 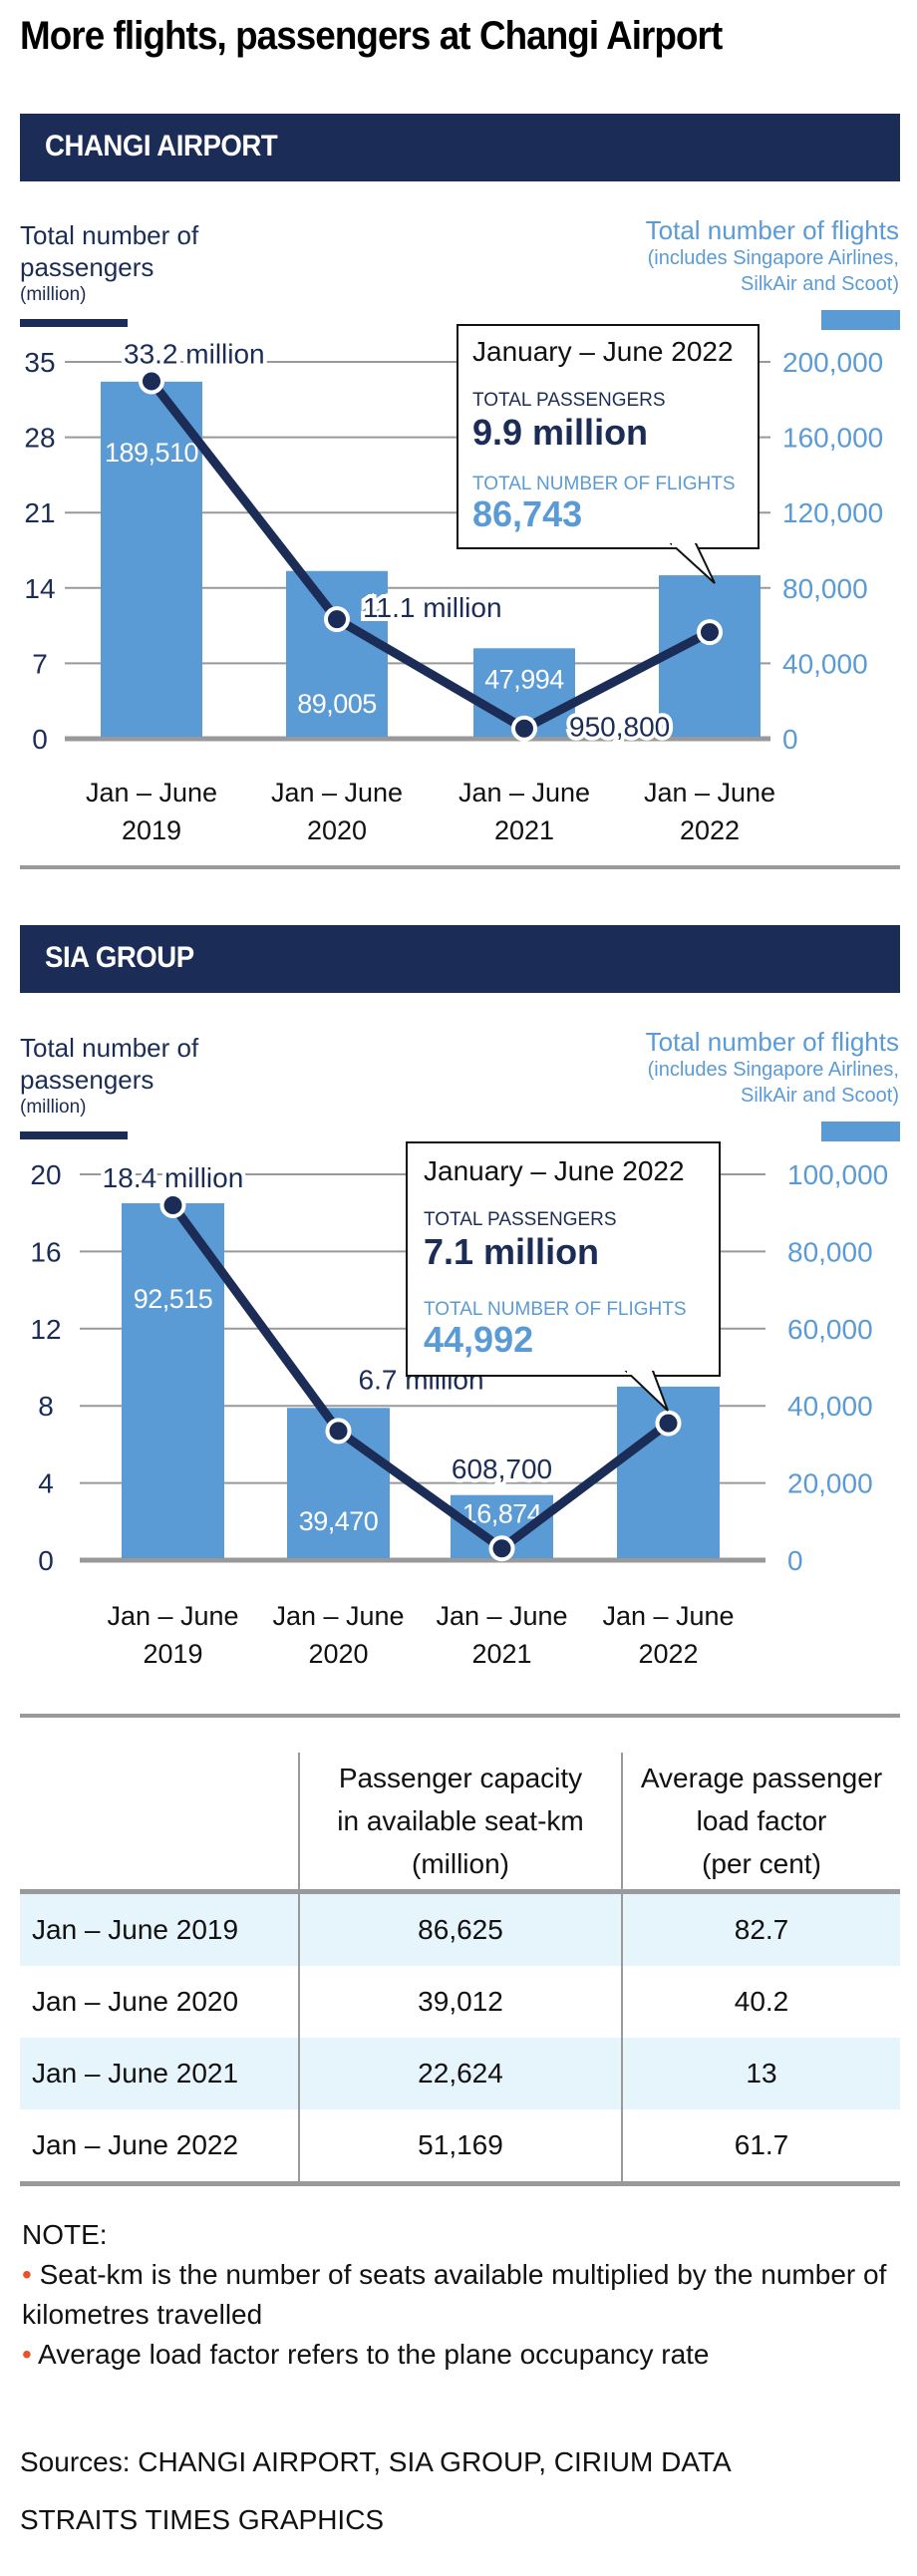 I want to click on callout-period: January – June 2022, so click(x=554, y=1170).